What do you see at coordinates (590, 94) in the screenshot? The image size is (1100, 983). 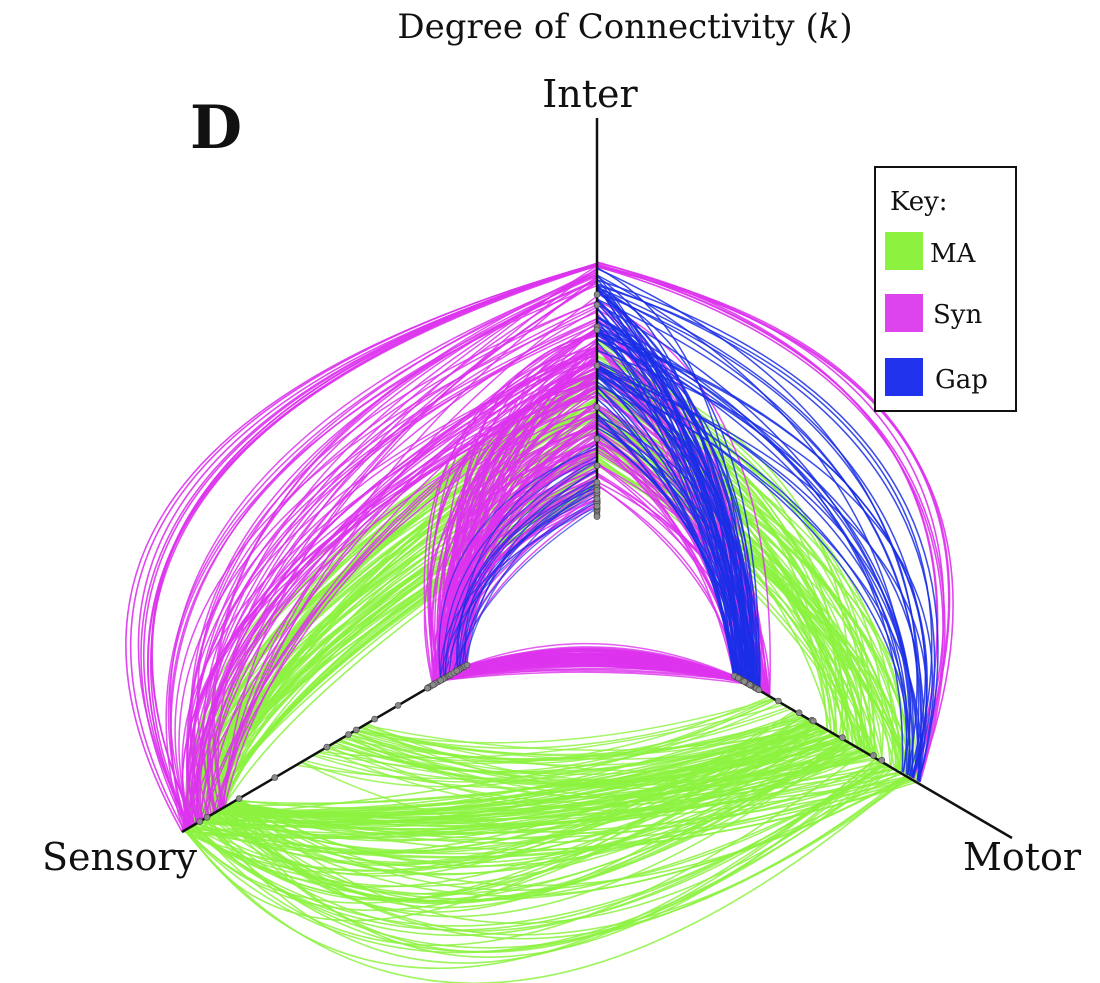 I see `axis-label-inter: Inter` at bounding box center [590, 94].